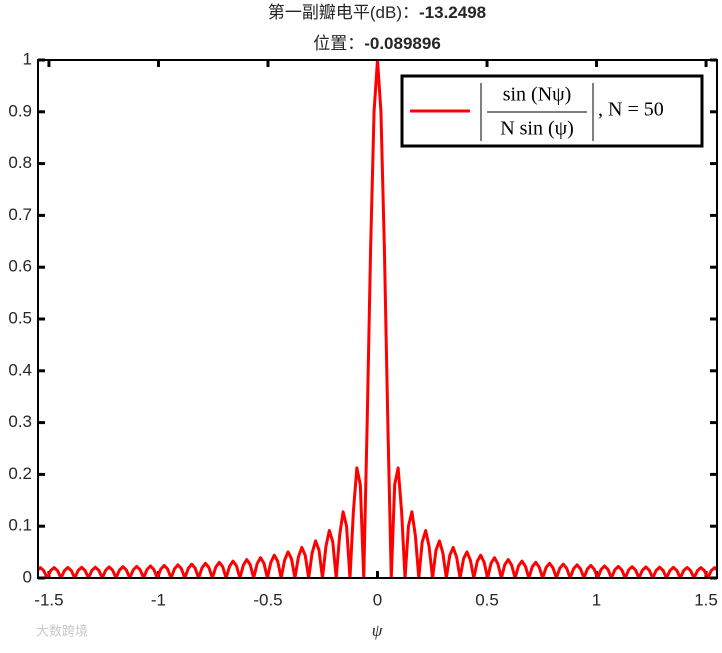 This screenshot has width=722, height=653. What do you see at coordinates (27, 576) in the screenshot?
I see `y-tick-label: 0` at bounding box center [27, 576].